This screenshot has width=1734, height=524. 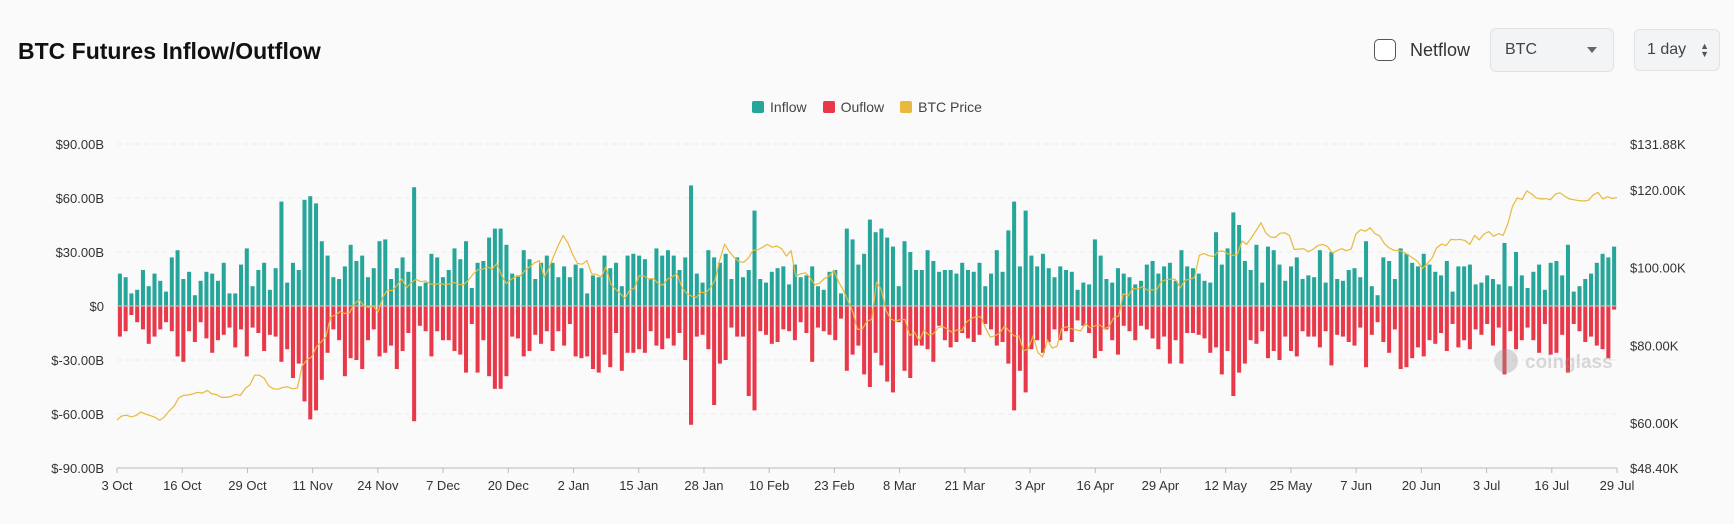 What do you see at coordinates (80, 252) in the screenshot?
I see `left-axis-tick-label: $30.00B` at bounding box center [80, 252].